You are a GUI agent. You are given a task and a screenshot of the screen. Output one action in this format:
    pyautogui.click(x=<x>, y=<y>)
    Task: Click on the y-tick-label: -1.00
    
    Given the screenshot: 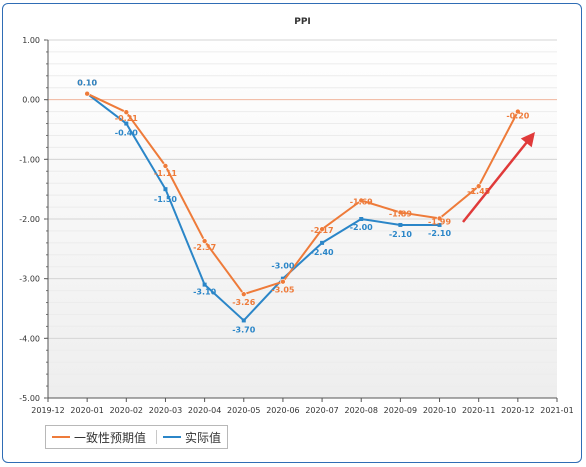 What is the action you would take?
    pyautogui.click(x=29, y=159)
    